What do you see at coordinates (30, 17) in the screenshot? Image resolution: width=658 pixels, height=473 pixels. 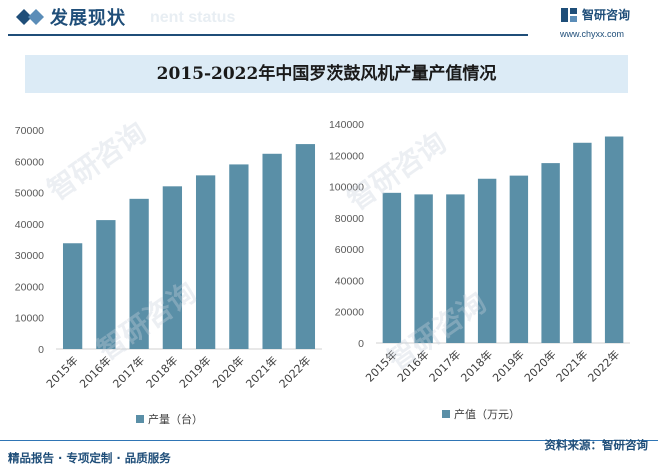 I see `double-chevron-icon` at bounding box center [30, 17].